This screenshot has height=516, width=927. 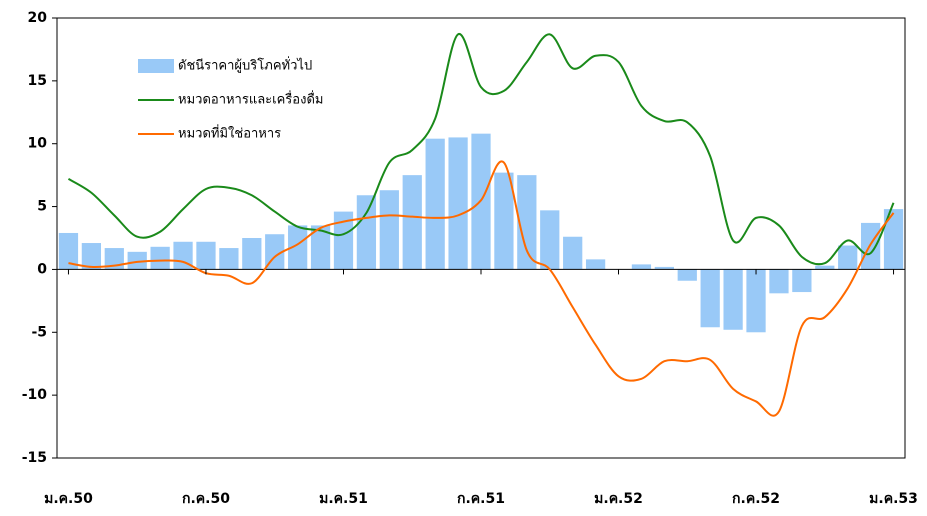 I want to click on y-tick-label: 10, so click(x=38, y=144).